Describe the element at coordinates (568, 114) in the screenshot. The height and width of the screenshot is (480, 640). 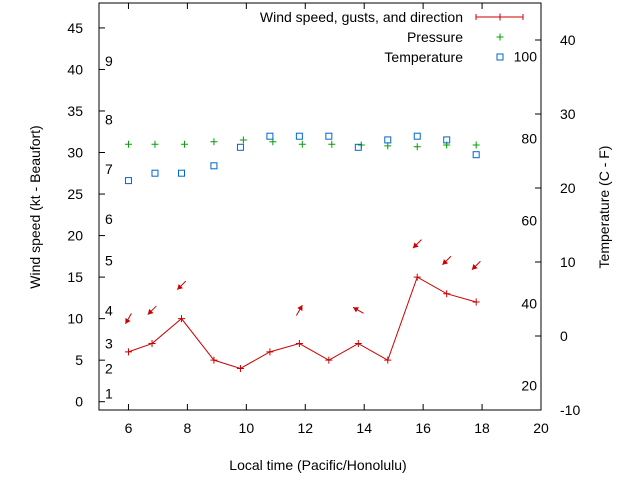
I see `y2-tick-label: 30` at that location.